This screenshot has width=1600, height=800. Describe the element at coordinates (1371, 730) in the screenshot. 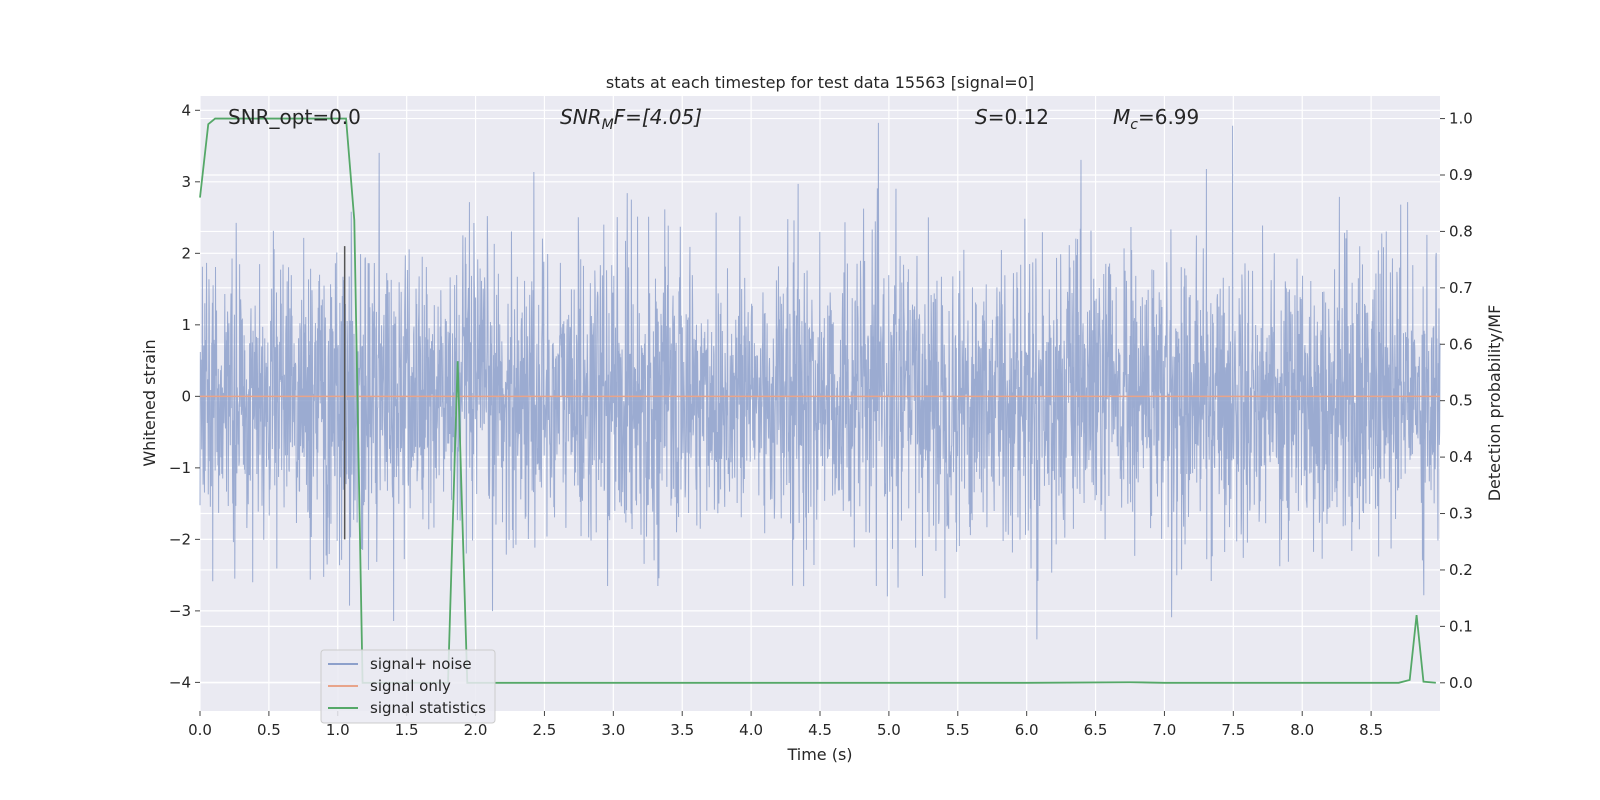

I see `x-tick-label-17: 8.5` at that location.